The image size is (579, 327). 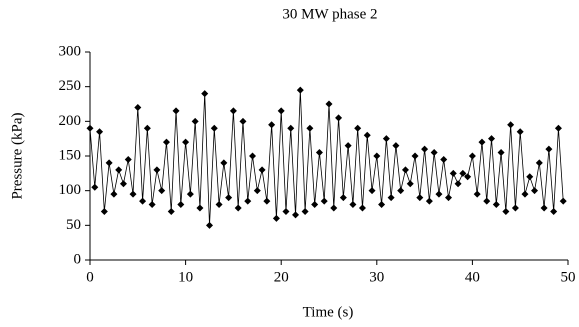 What do you see at coordinates (70, 190) in the screenshot?
I see `y-tick-label: 100` at bounding box center [70, 190].